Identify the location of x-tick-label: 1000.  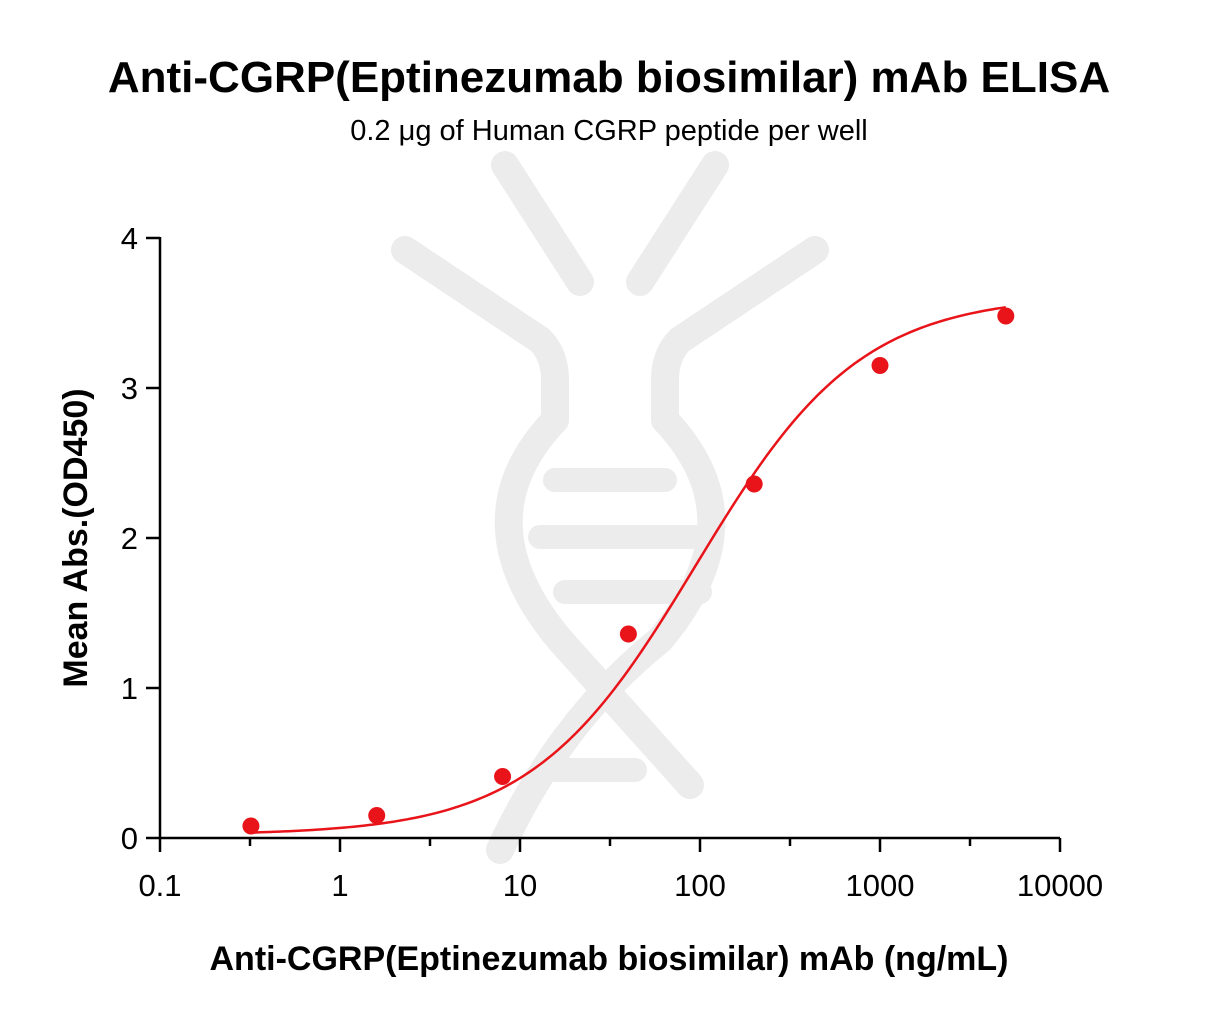
(880, 885).